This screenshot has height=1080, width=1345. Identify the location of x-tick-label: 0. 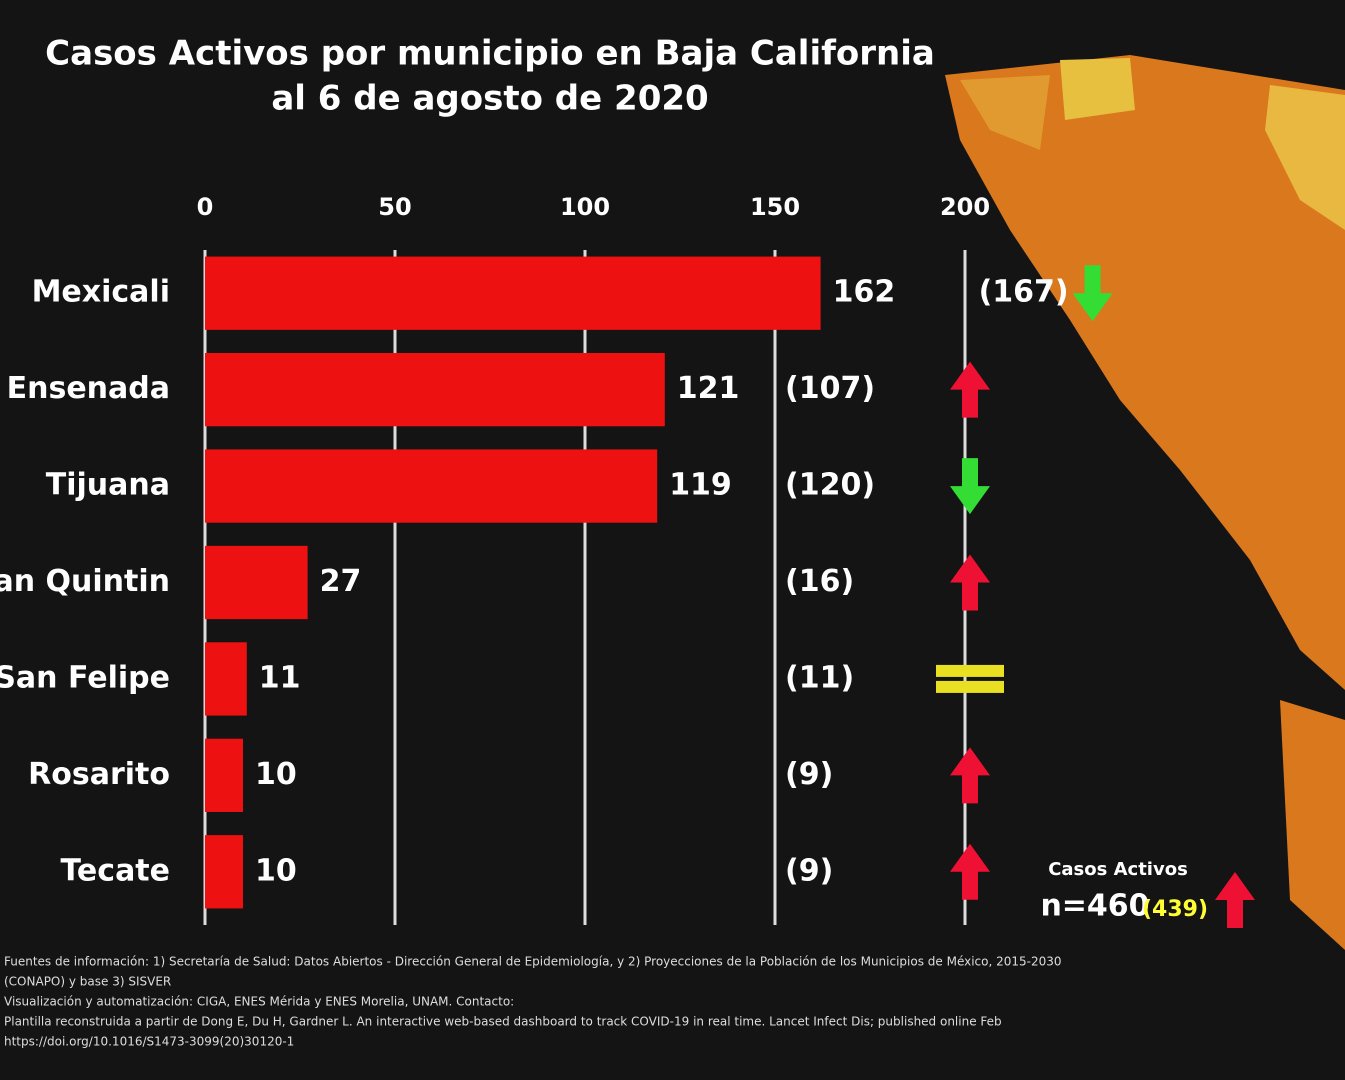
(205, 207).